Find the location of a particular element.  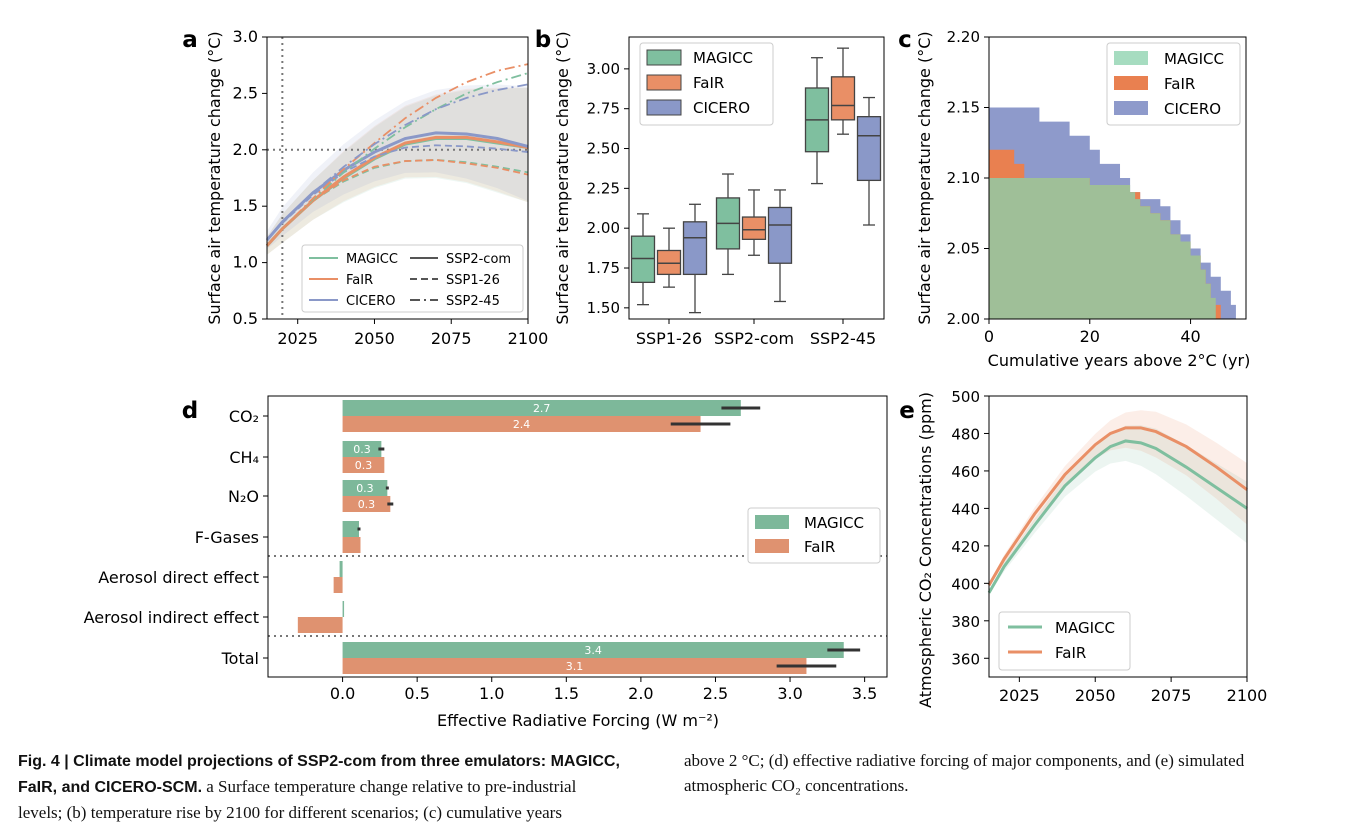

x-tick-label: 2.0 is located at coordinates (640, 693).